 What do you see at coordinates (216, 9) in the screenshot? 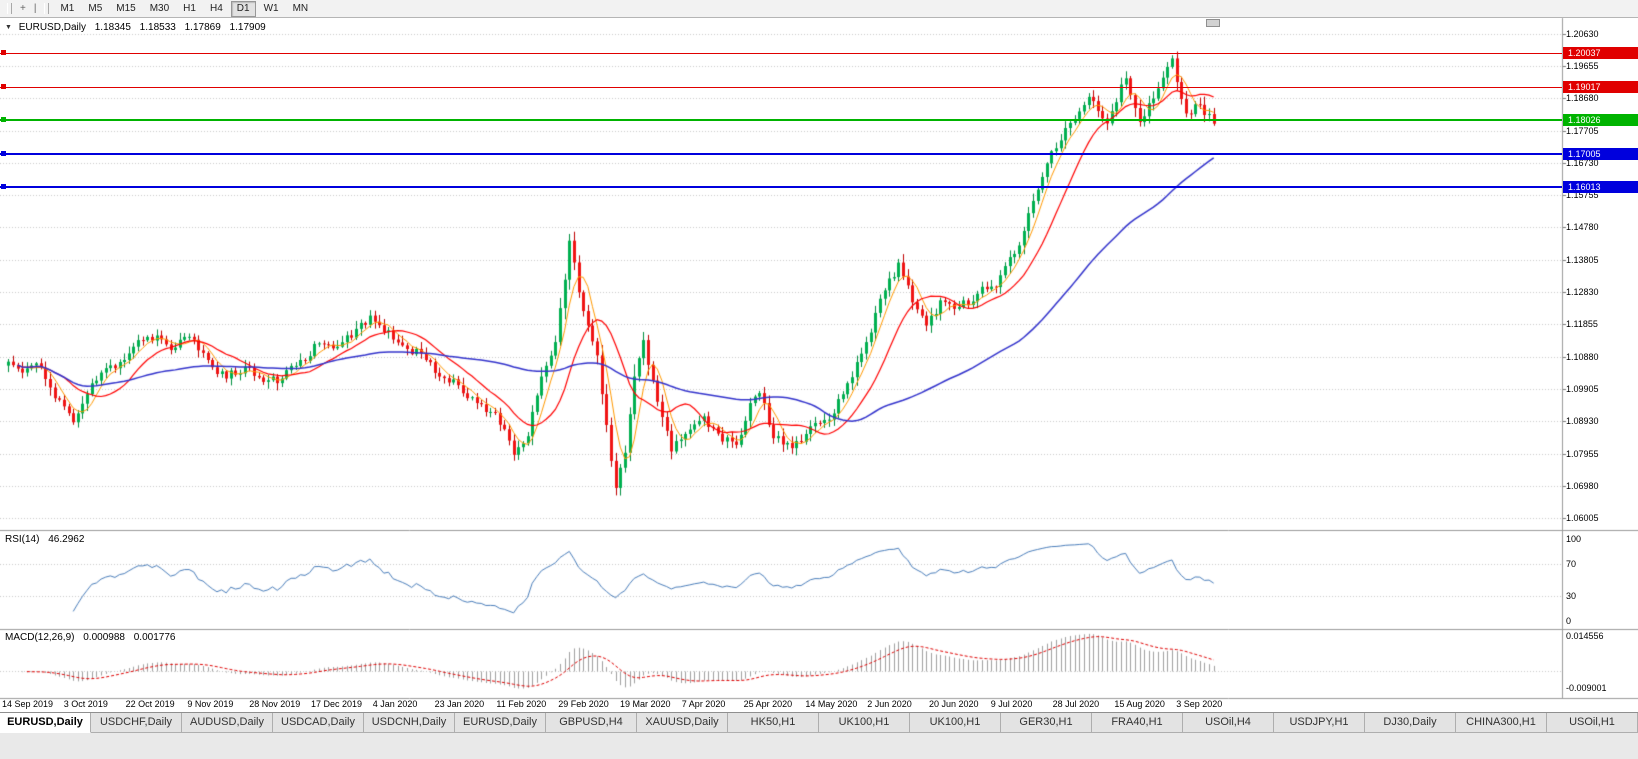
I see `timeframe-h4: H4` at bounding box center [216, 9].